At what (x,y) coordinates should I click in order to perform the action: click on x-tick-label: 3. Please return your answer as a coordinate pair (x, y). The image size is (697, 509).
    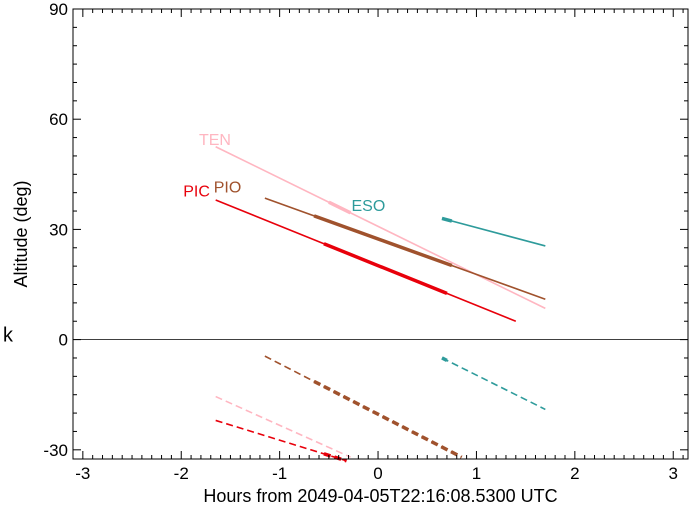
    Looking at the image, I should click on (673, 473).